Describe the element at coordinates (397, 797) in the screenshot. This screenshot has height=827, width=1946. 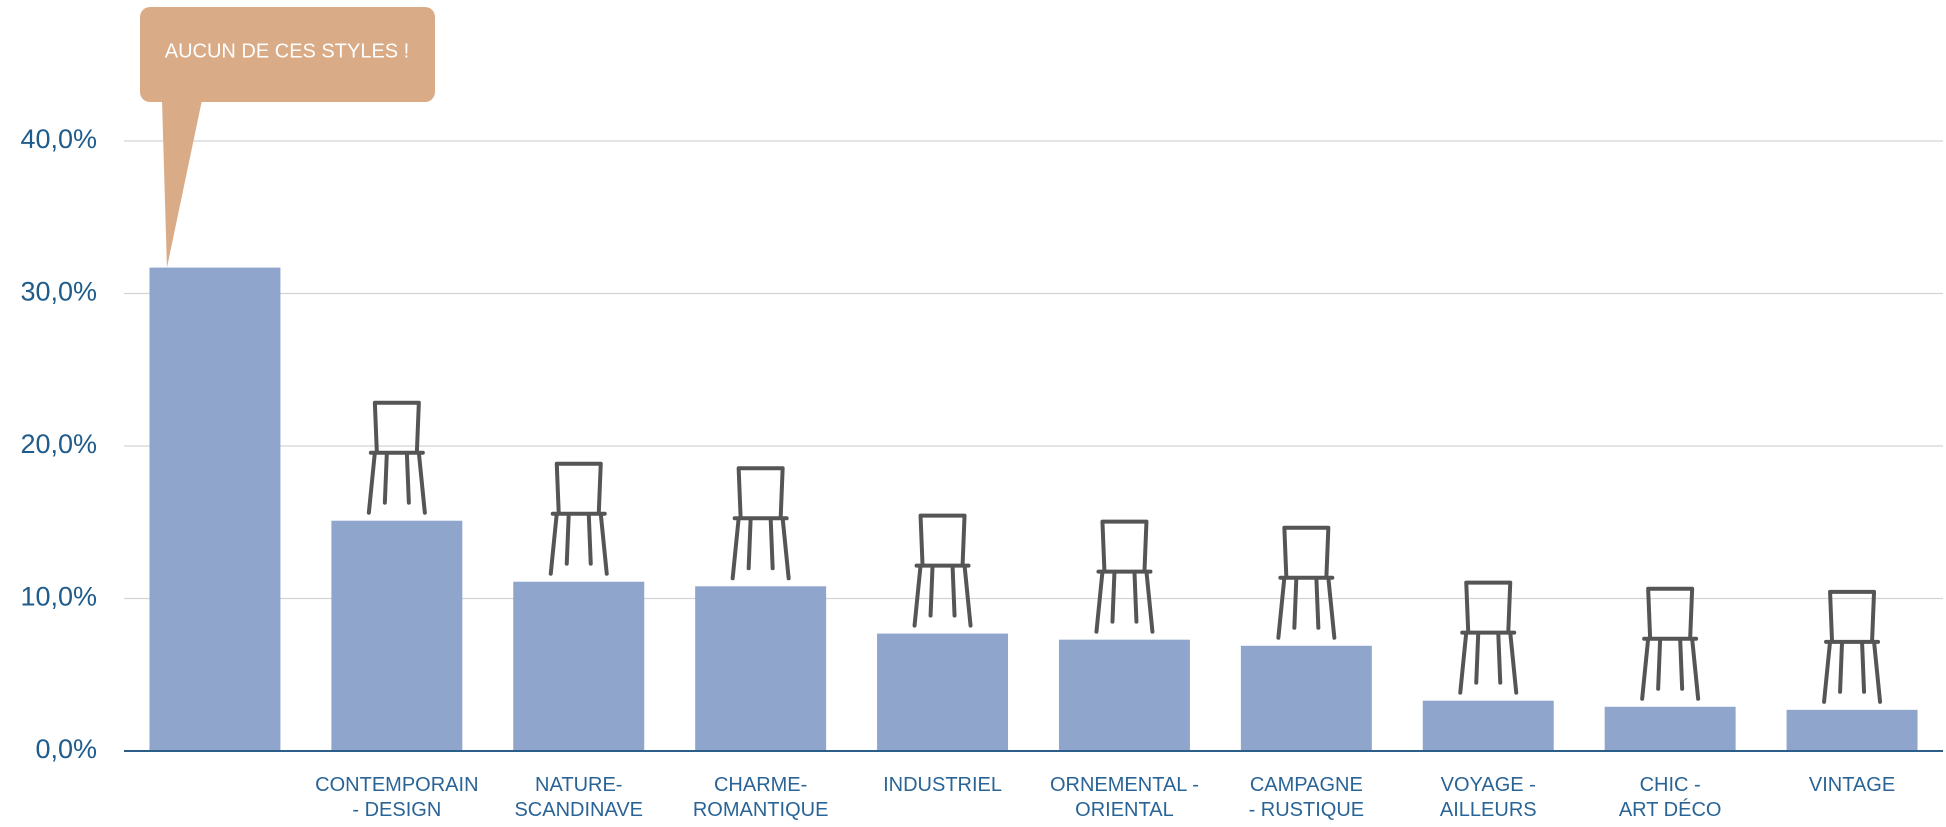
I see `x-tick-label: CONTEMPORAIN - DESIGN` at that location.